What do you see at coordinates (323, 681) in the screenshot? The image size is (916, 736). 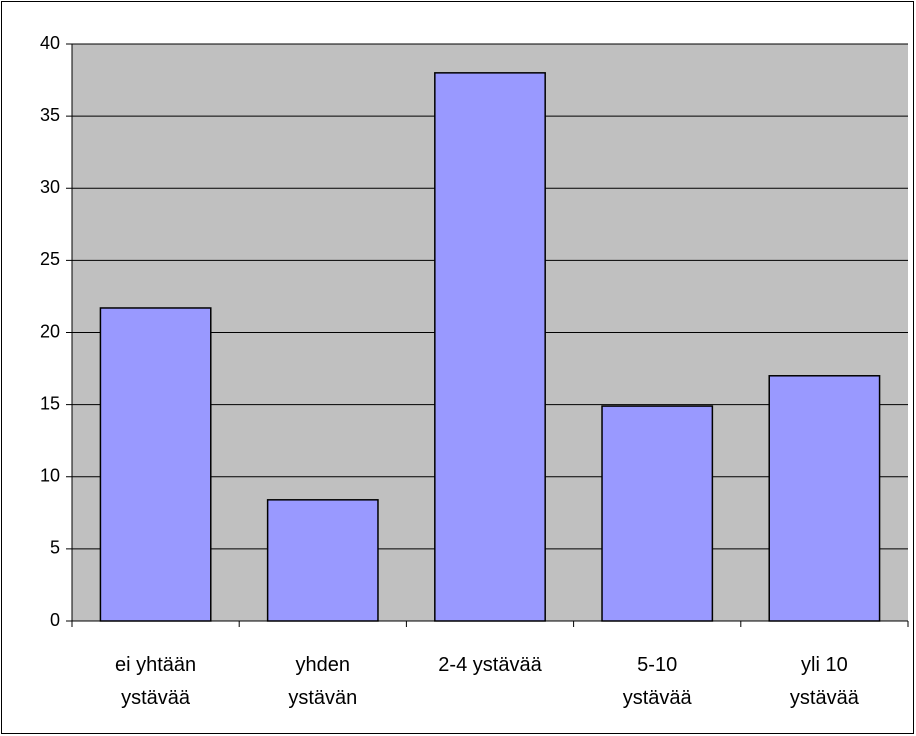 I see `x-tick-label: yhden ystävän` at bounding box center [323, 681].